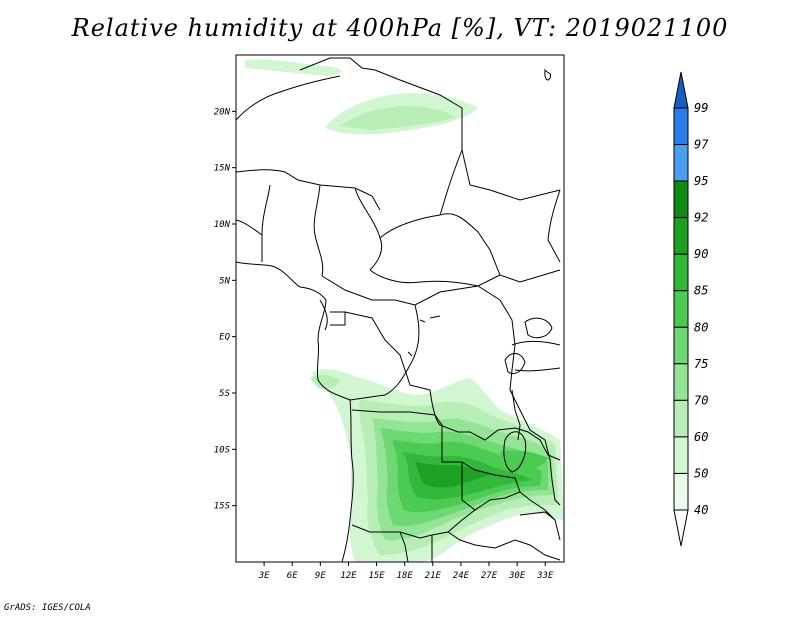 The image size is (800, 618). I want to click on colorbar-label: 50, so click(701, 473).